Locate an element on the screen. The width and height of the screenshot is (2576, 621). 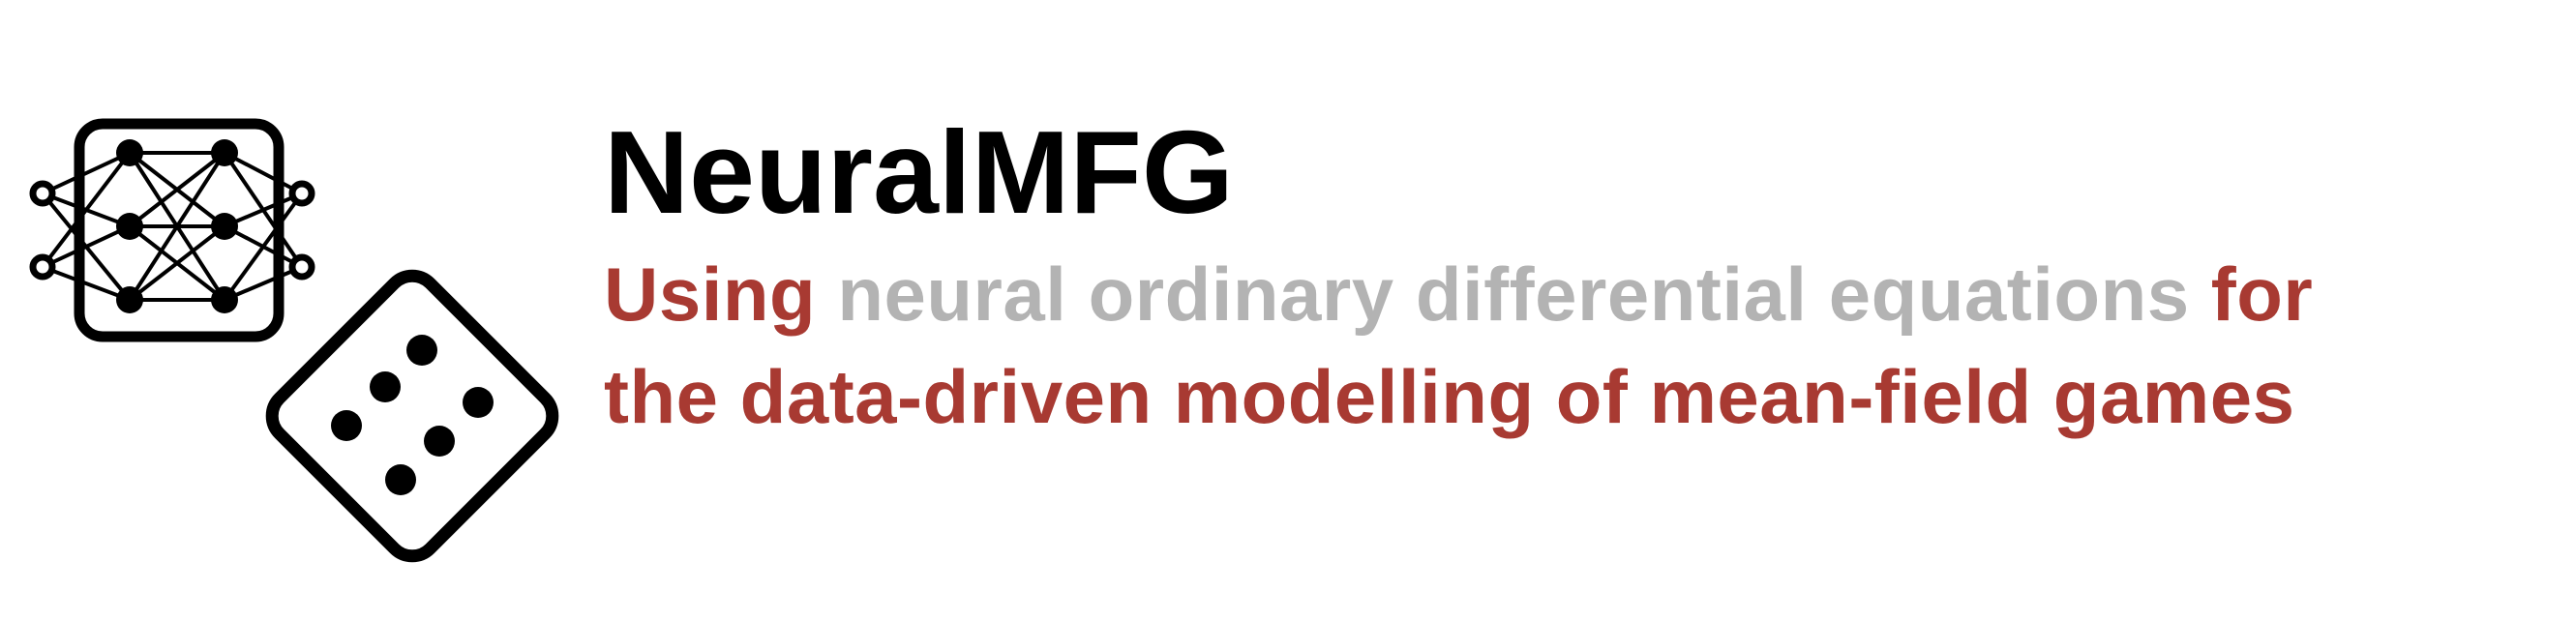
logo-graphic is located at coordinates (294, 340).